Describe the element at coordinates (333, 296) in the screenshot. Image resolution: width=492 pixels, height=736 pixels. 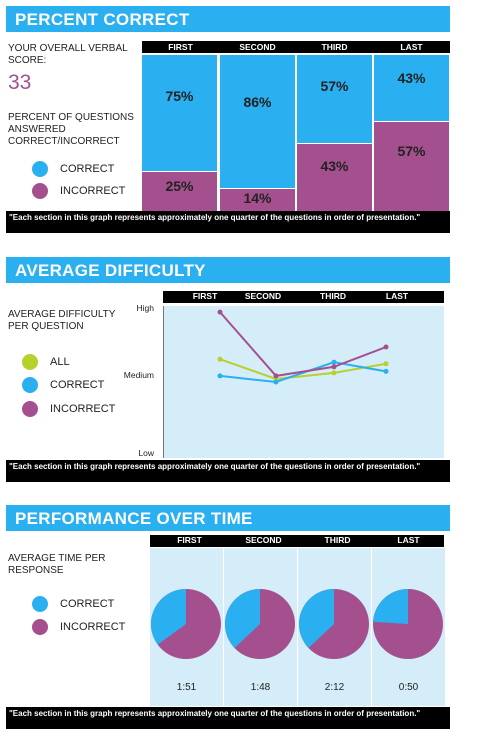
I see `column-header-third-2: THIRD` at that location.